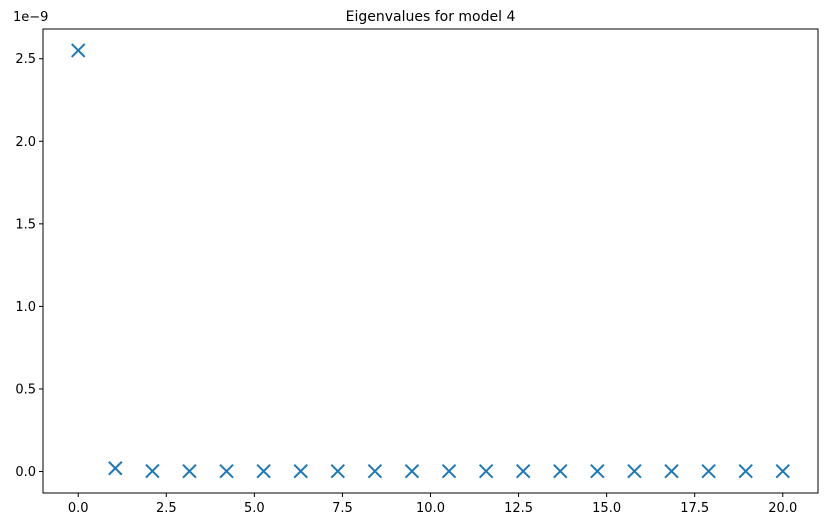 The height and width of the screenshot is (526, 826). I want to click on y-tick-label: 2.0, so click(25, 142).